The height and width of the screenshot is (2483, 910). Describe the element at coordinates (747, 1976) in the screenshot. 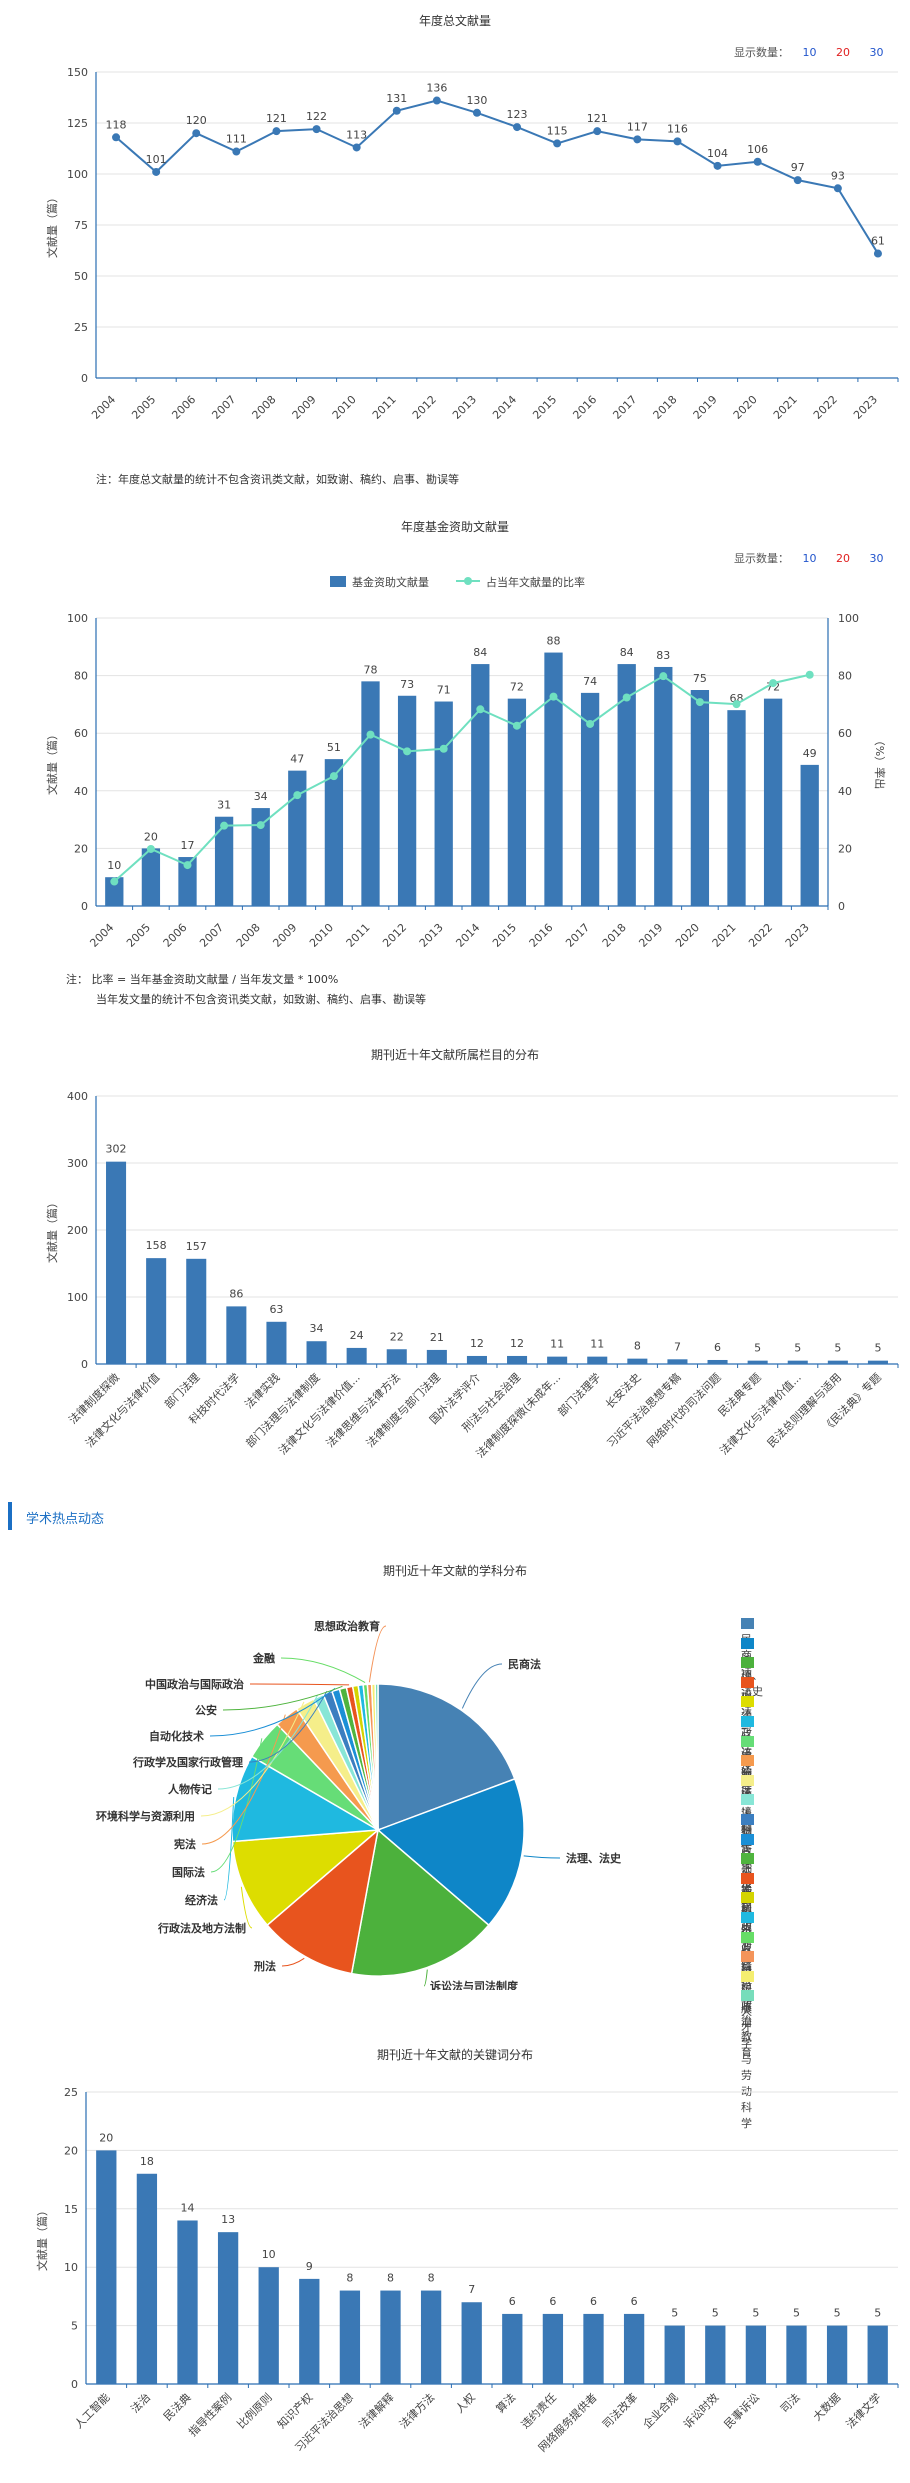

I see `legend-swatch` at that location.